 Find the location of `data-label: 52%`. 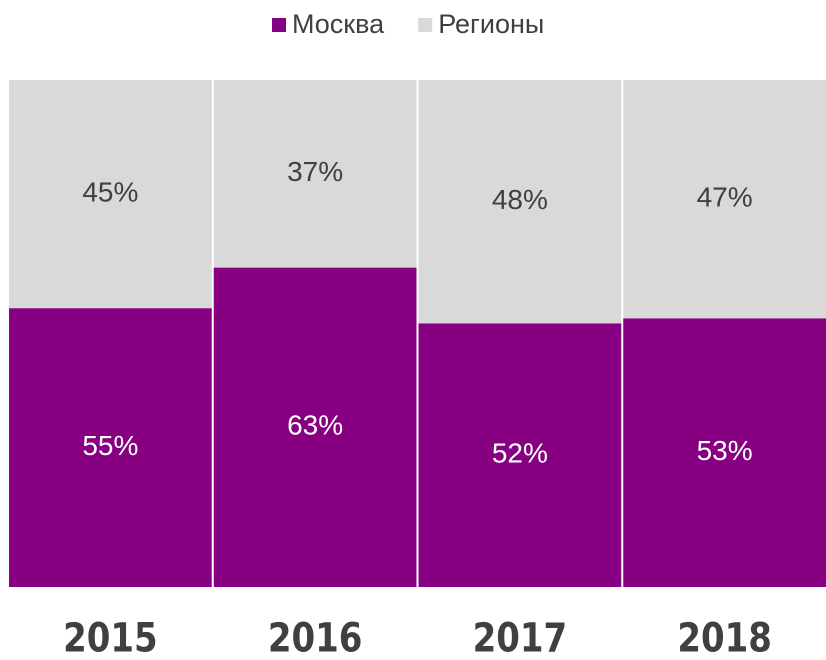

data-label: 52% is located at coordinates (520, 453).